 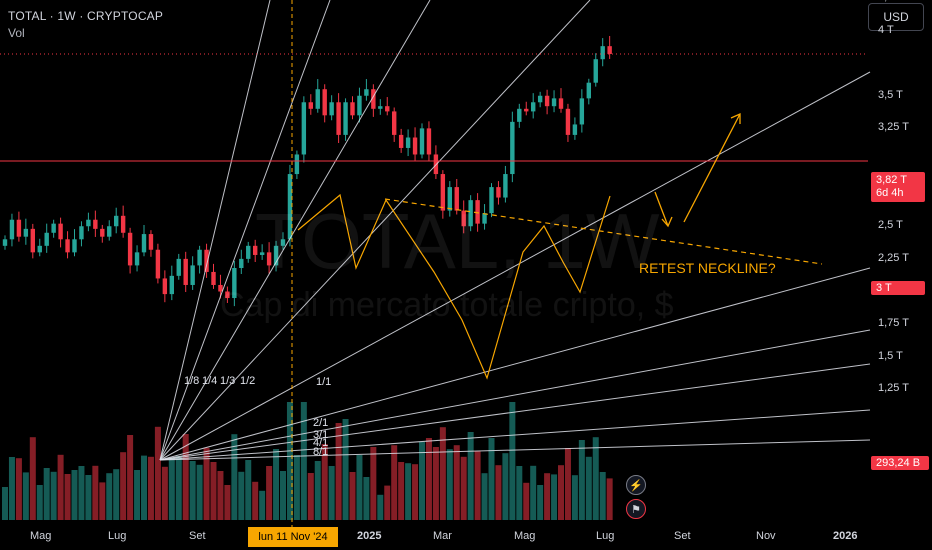 I want to click on flag-us-icon: ⚑, so click(x=636, y=509).